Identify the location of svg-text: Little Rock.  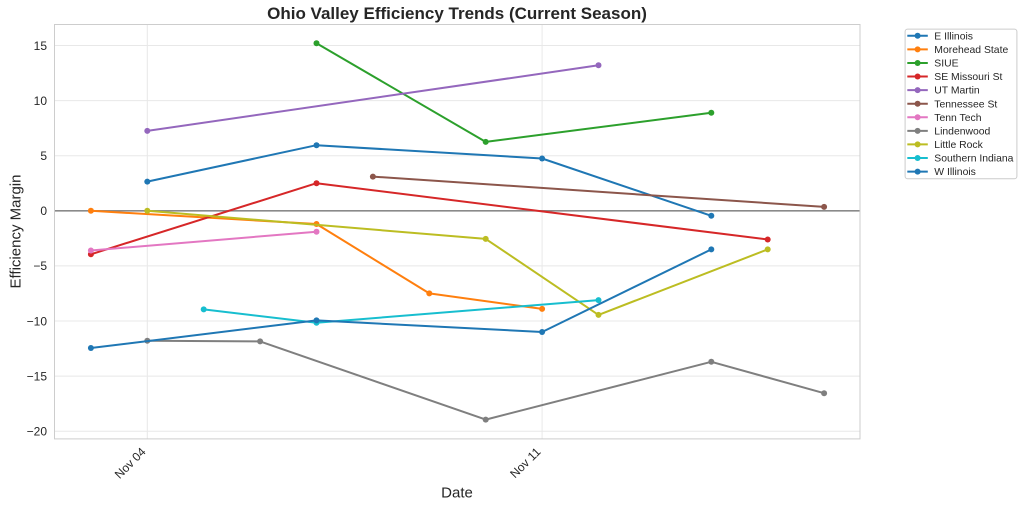
(958, 145).